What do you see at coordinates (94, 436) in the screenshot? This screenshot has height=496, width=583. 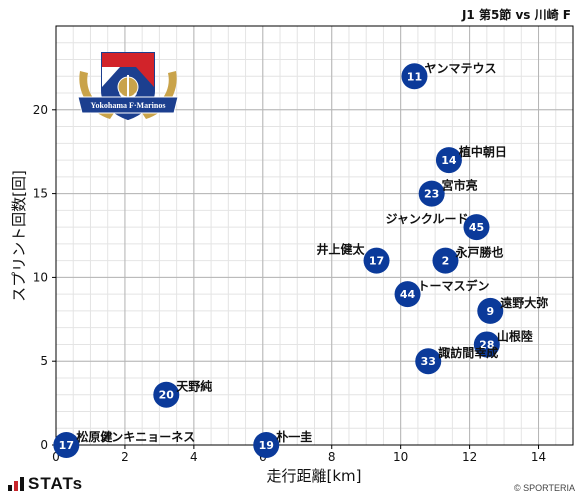 I see `point-name-label: 松原健` at bounding box center [94, 436].